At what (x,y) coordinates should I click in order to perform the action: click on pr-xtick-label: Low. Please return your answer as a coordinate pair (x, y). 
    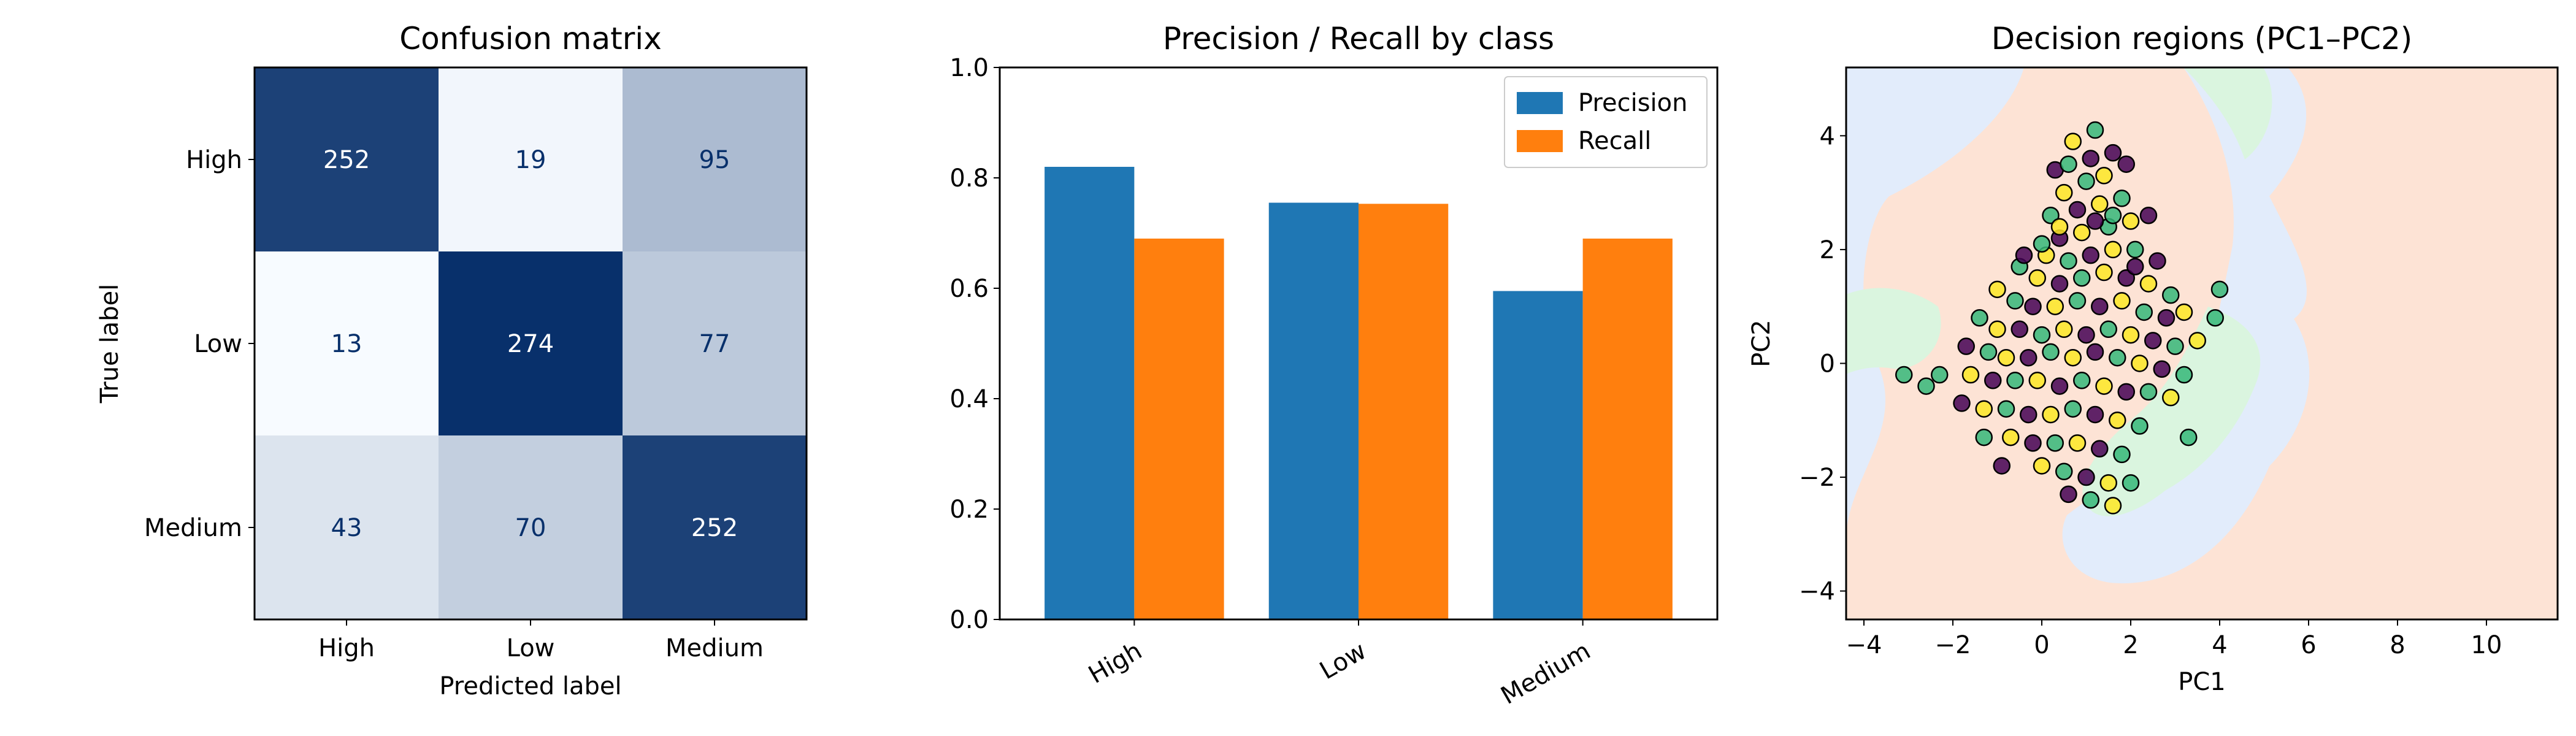
    Looking at the image, I should click on (1343, 661).